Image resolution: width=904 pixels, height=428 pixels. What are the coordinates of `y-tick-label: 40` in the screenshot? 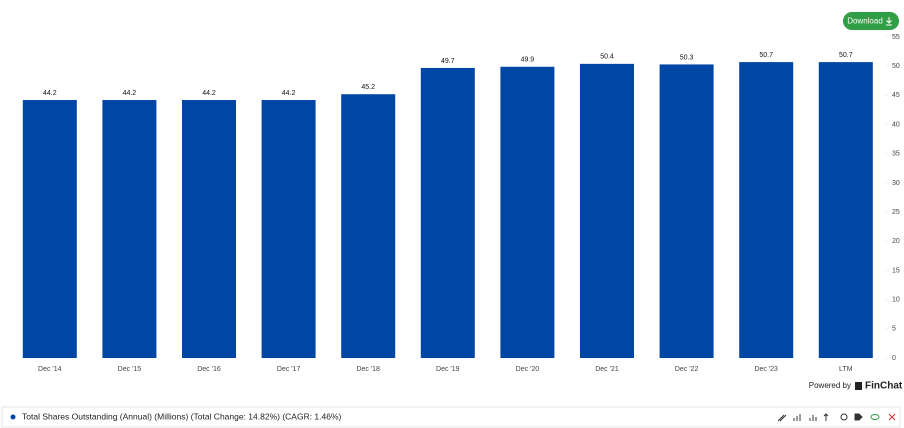 It's located at (896, 124).